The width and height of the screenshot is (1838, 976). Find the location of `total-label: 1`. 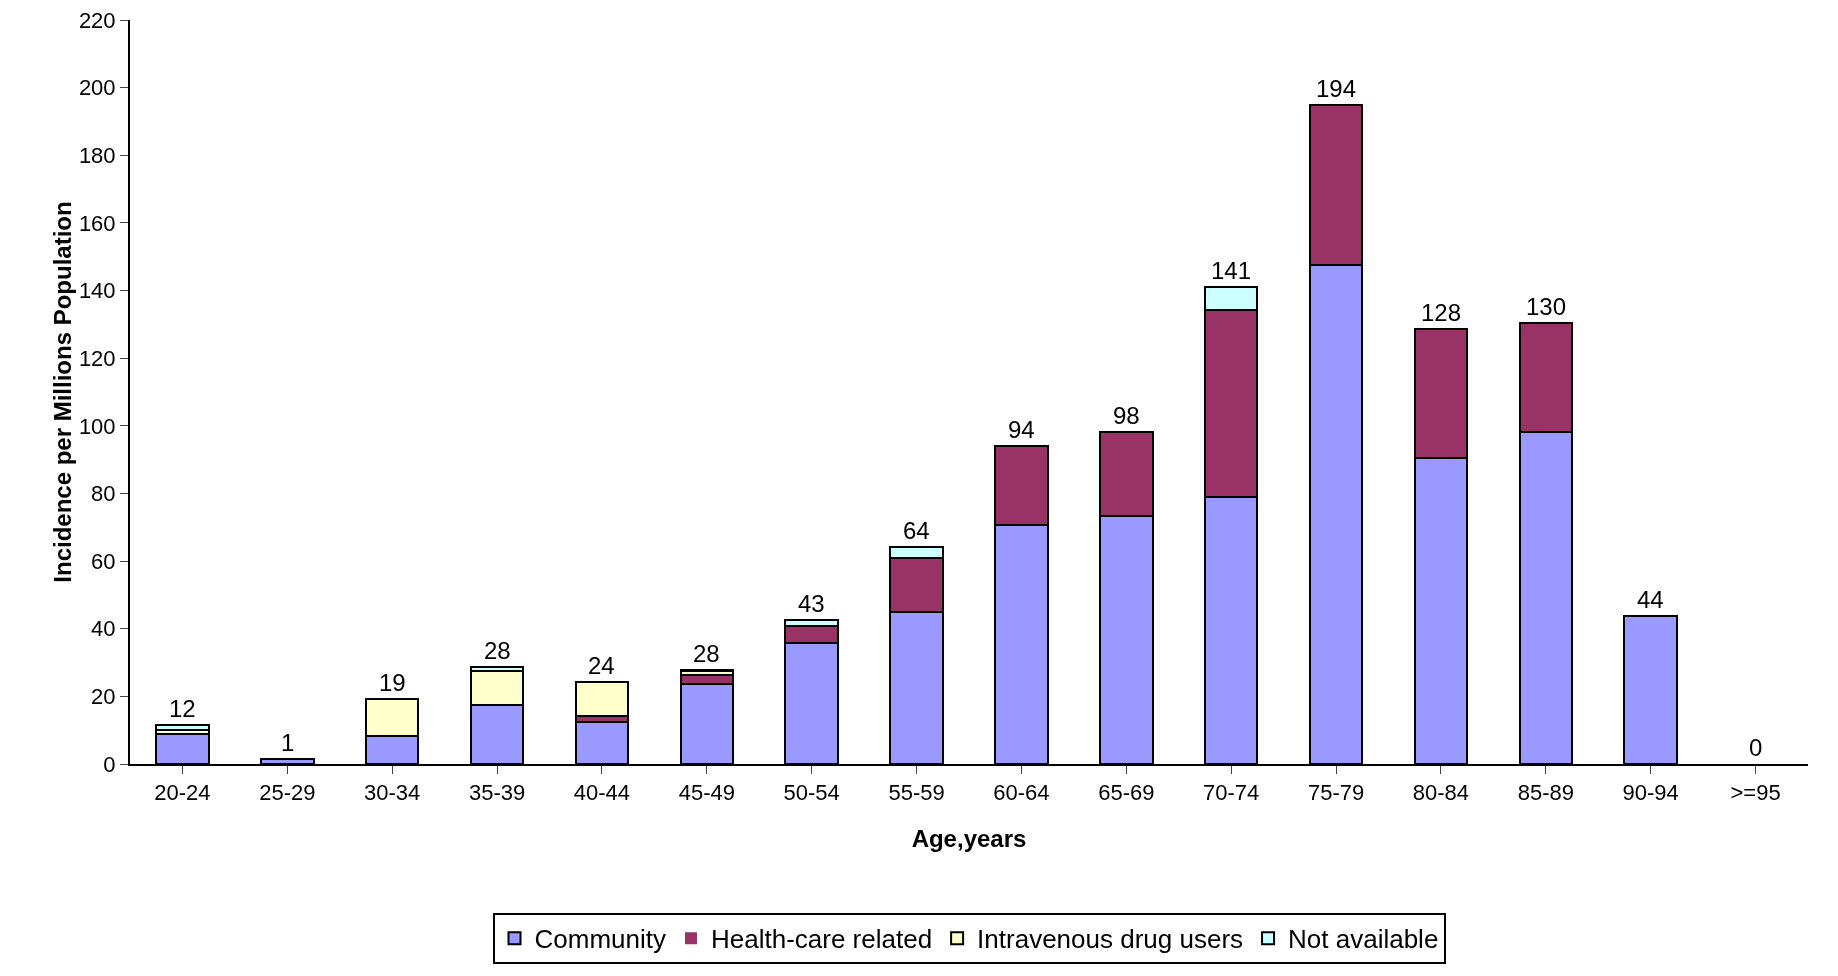

total-label: 1 is located at coordinates (288, 742).